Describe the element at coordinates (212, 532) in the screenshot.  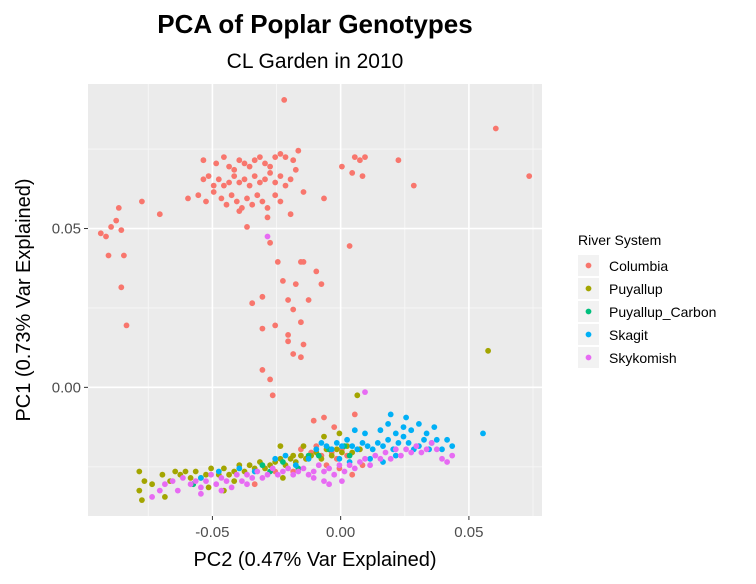
I see `x-tick-label: -0.05` at that location.